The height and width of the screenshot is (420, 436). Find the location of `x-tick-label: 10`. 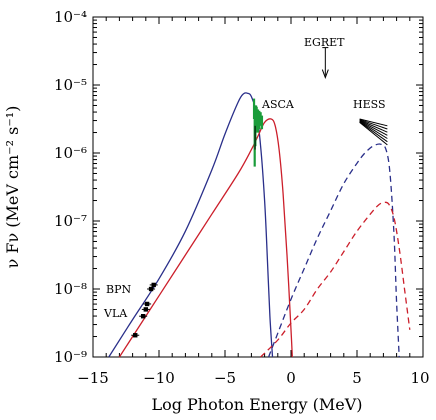

x-tick-label: 10 is located at coordinates (419, 378).